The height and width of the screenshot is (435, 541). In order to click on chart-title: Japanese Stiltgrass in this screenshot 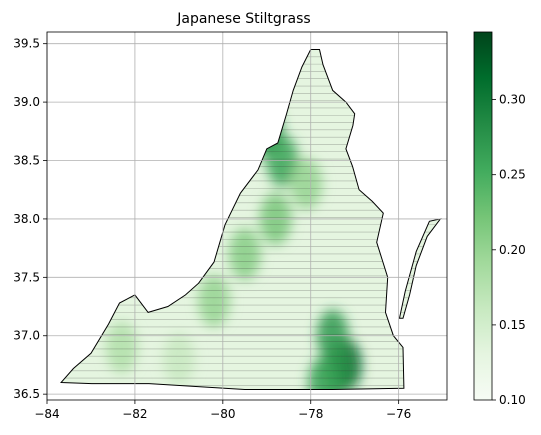, I will do `click(243, 19)`.